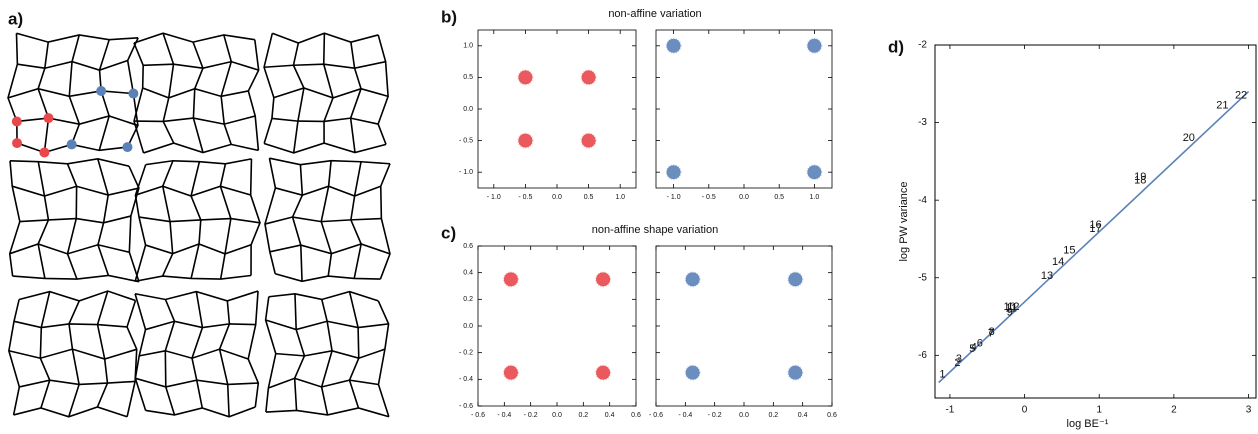  I want to click on point-label: 10, so click(1010, 307).